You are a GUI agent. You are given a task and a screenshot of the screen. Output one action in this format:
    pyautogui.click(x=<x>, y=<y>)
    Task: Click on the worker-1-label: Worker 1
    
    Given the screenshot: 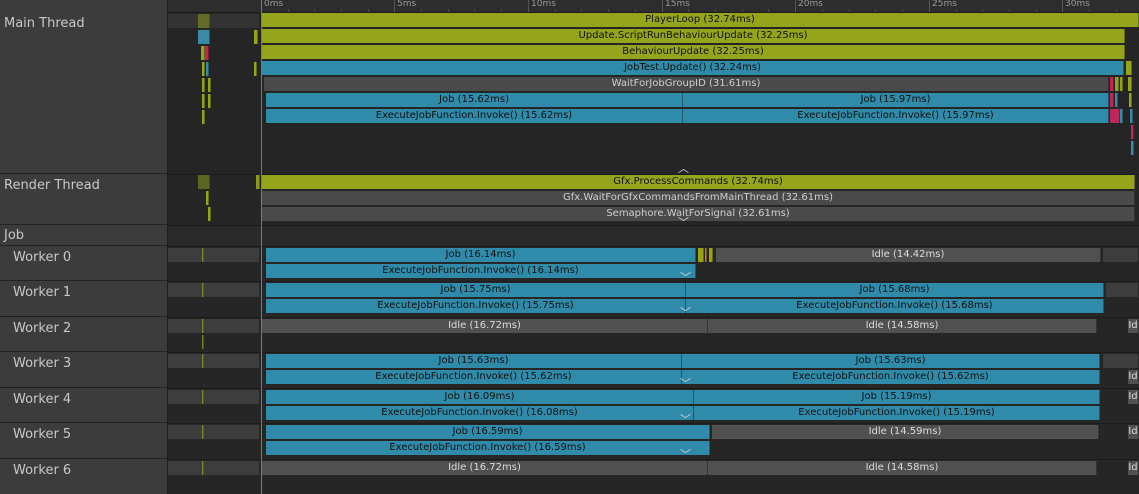 What is the action you would take?
    pyautogui.click(x=42, y=292)
    